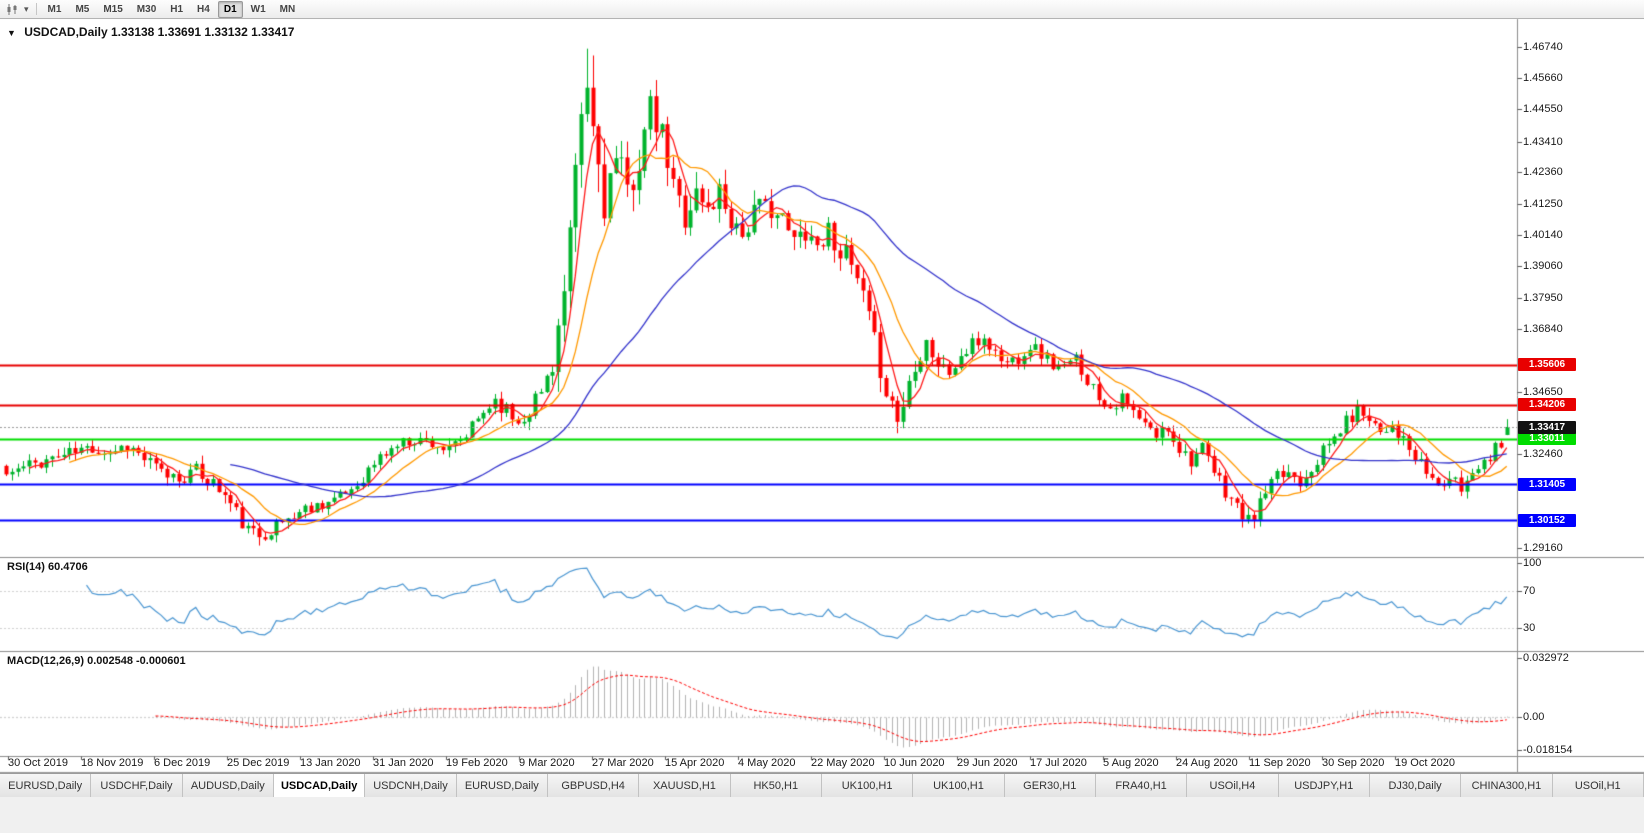 The image size is (1644, 833). What do you see at coordinates (96, 661) in the screenshot?
I see `macd-indicator-label: MACD(12,26,9) 0.002548 -0.000601` at bounding box center [96, 661].